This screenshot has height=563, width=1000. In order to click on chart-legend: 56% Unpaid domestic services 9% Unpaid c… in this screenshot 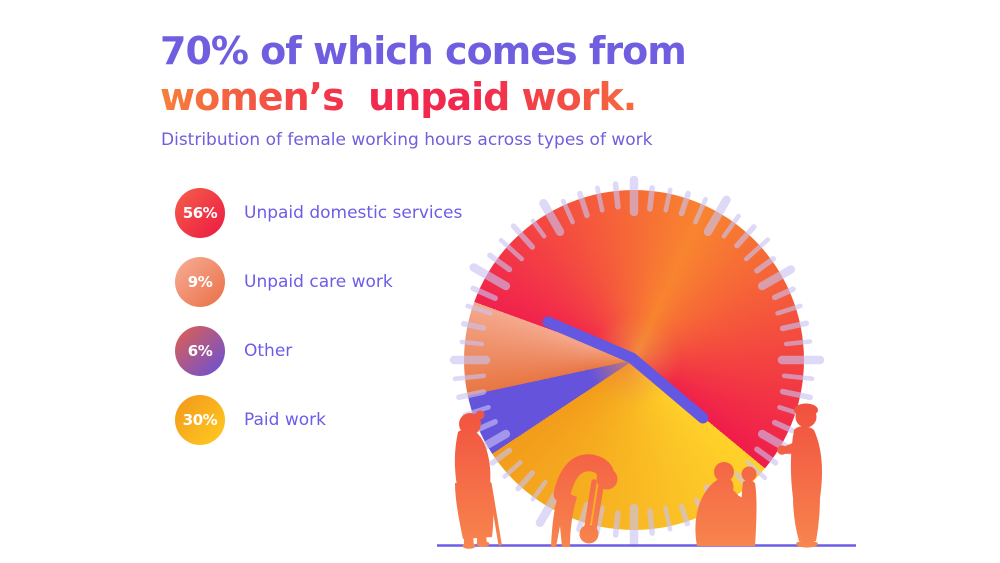, I will do `click(318, 326)`.